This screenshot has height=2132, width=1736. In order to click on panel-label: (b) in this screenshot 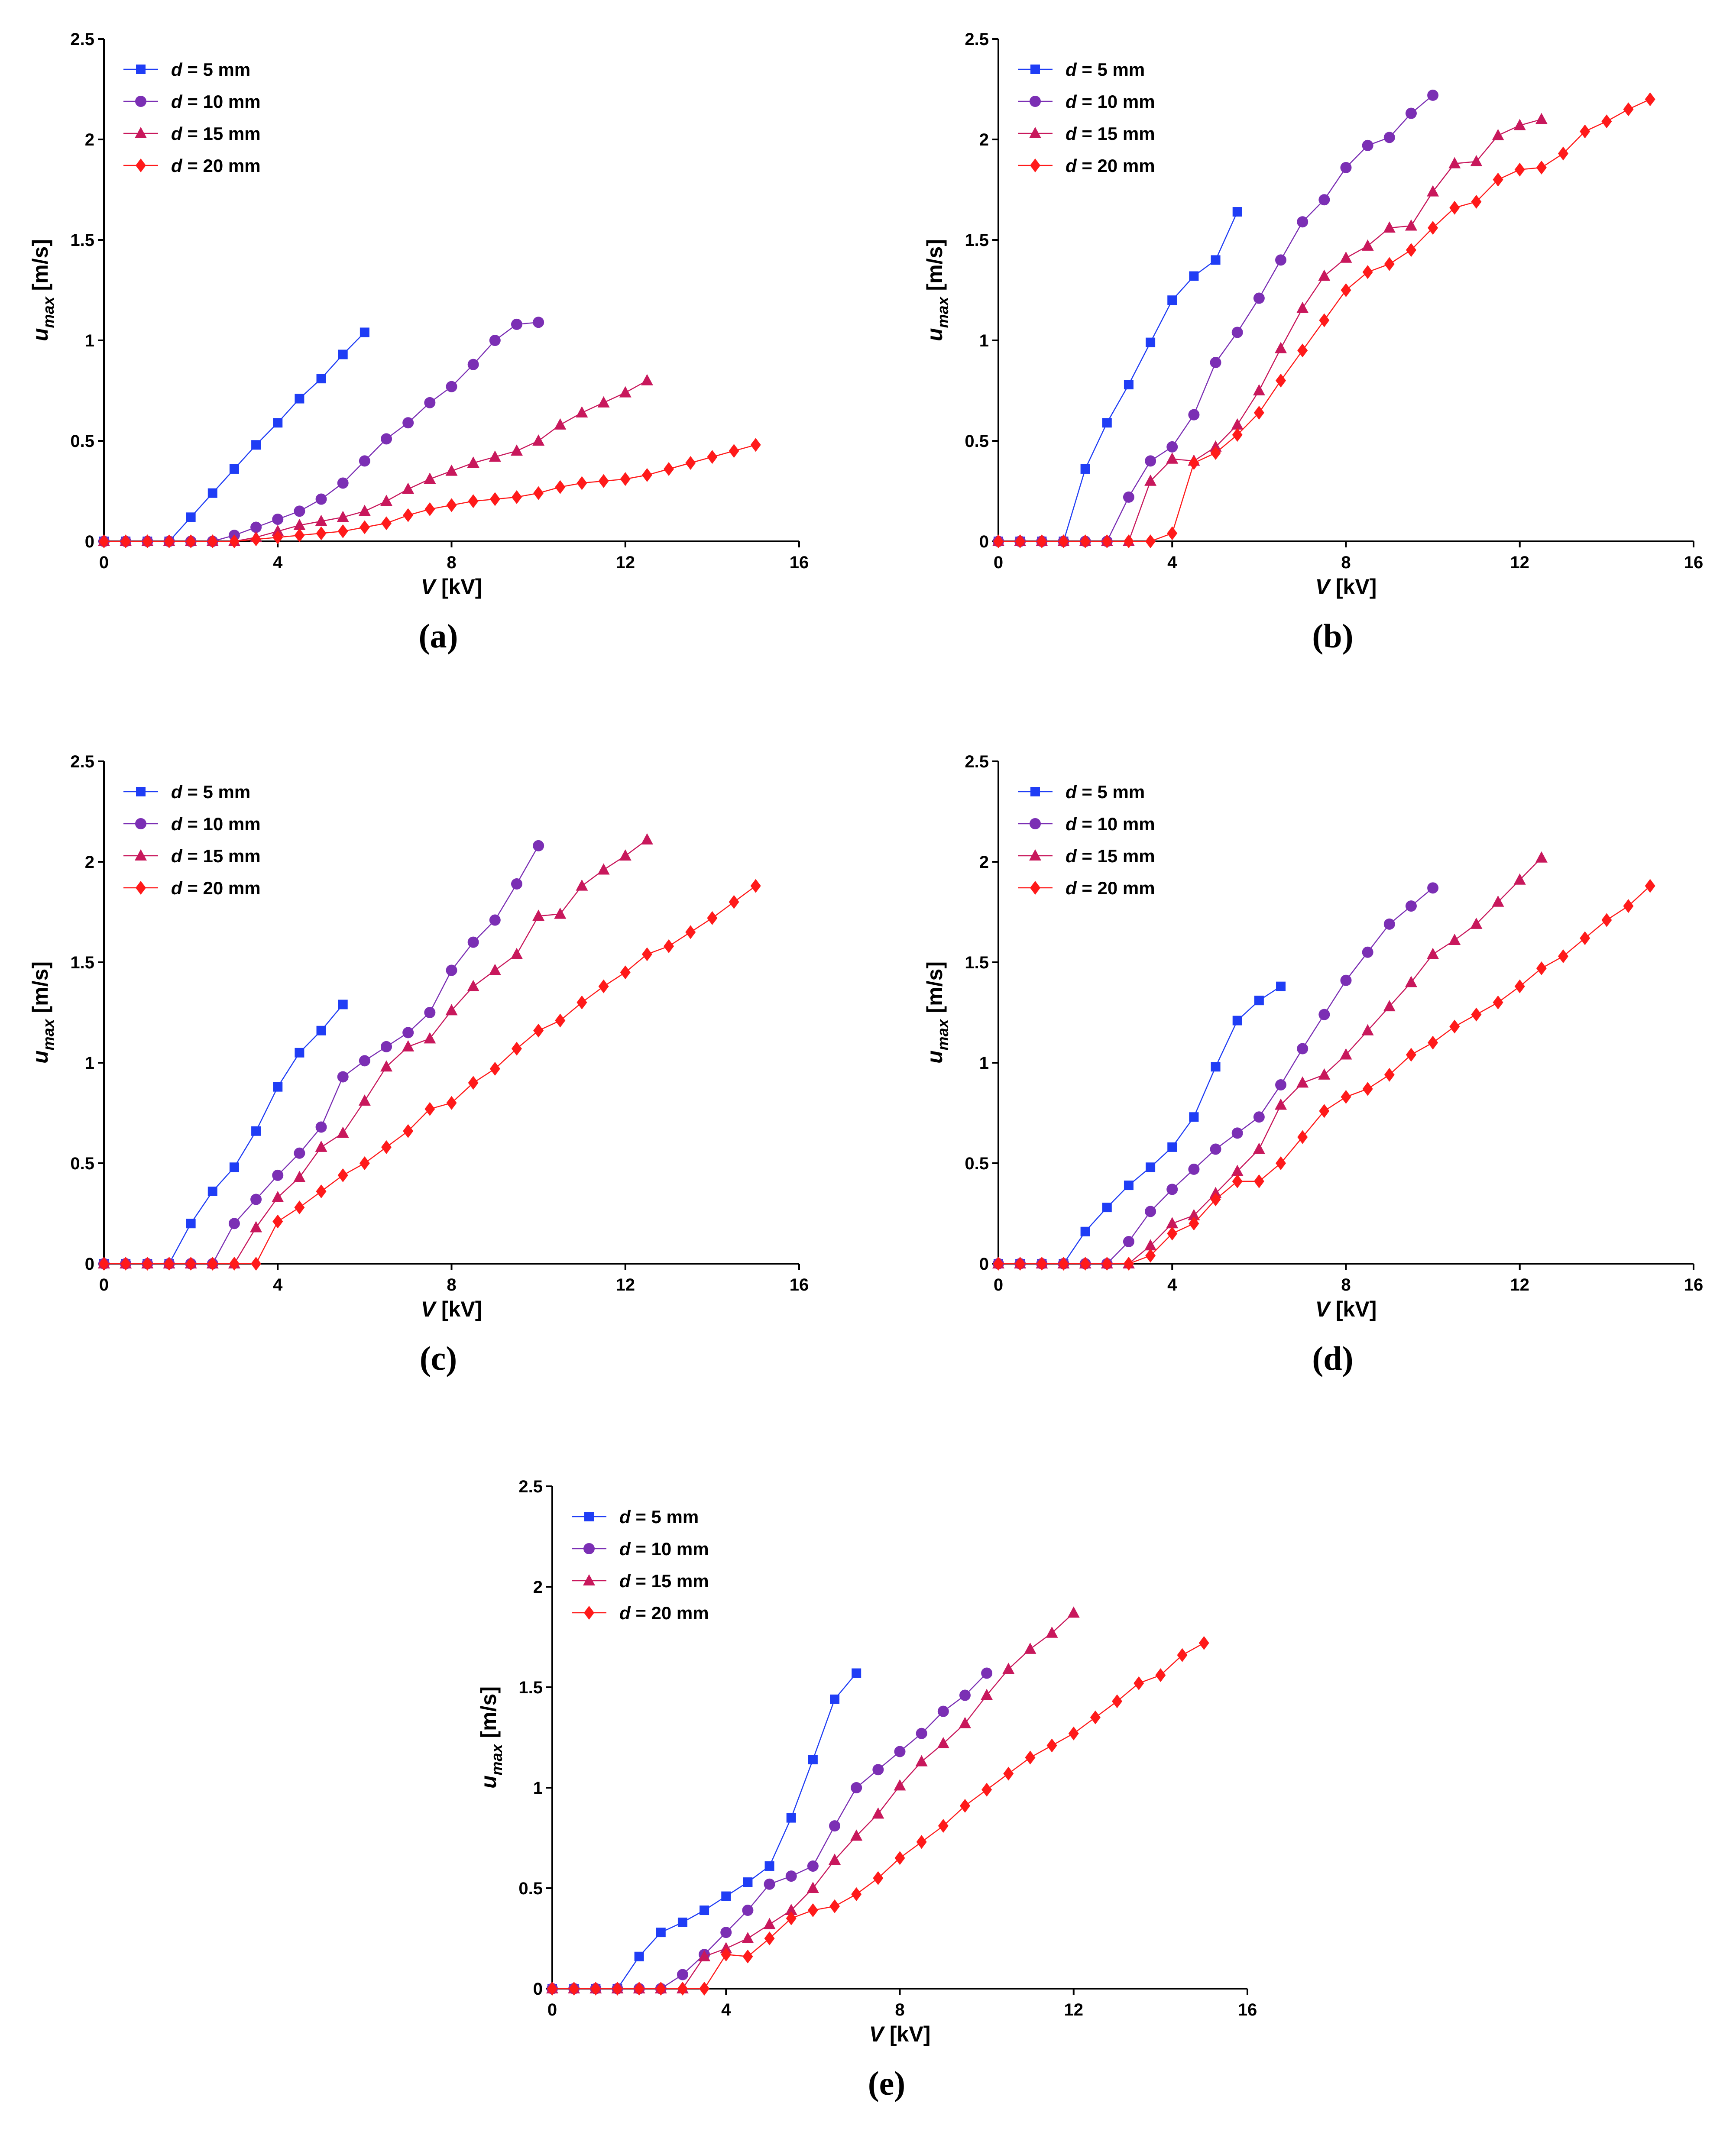, I will do `click(1332, 636)`.